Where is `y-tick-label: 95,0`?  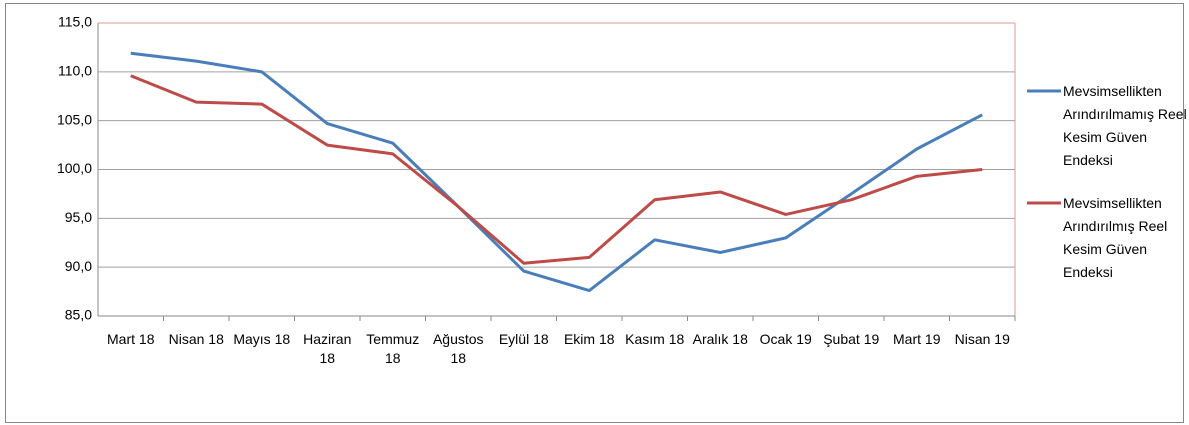
y-tick-label: 95,0 is located at coordinates (78, 217).